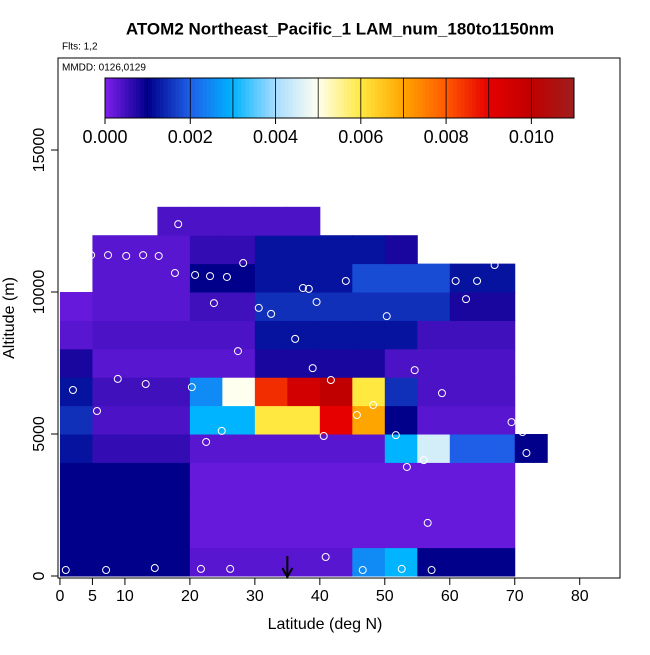 This screenshot has width=650, height=655. Describe the element at coordinates (39, 150) in the screenshot. I see `y-tick-label: 15000` at that location.